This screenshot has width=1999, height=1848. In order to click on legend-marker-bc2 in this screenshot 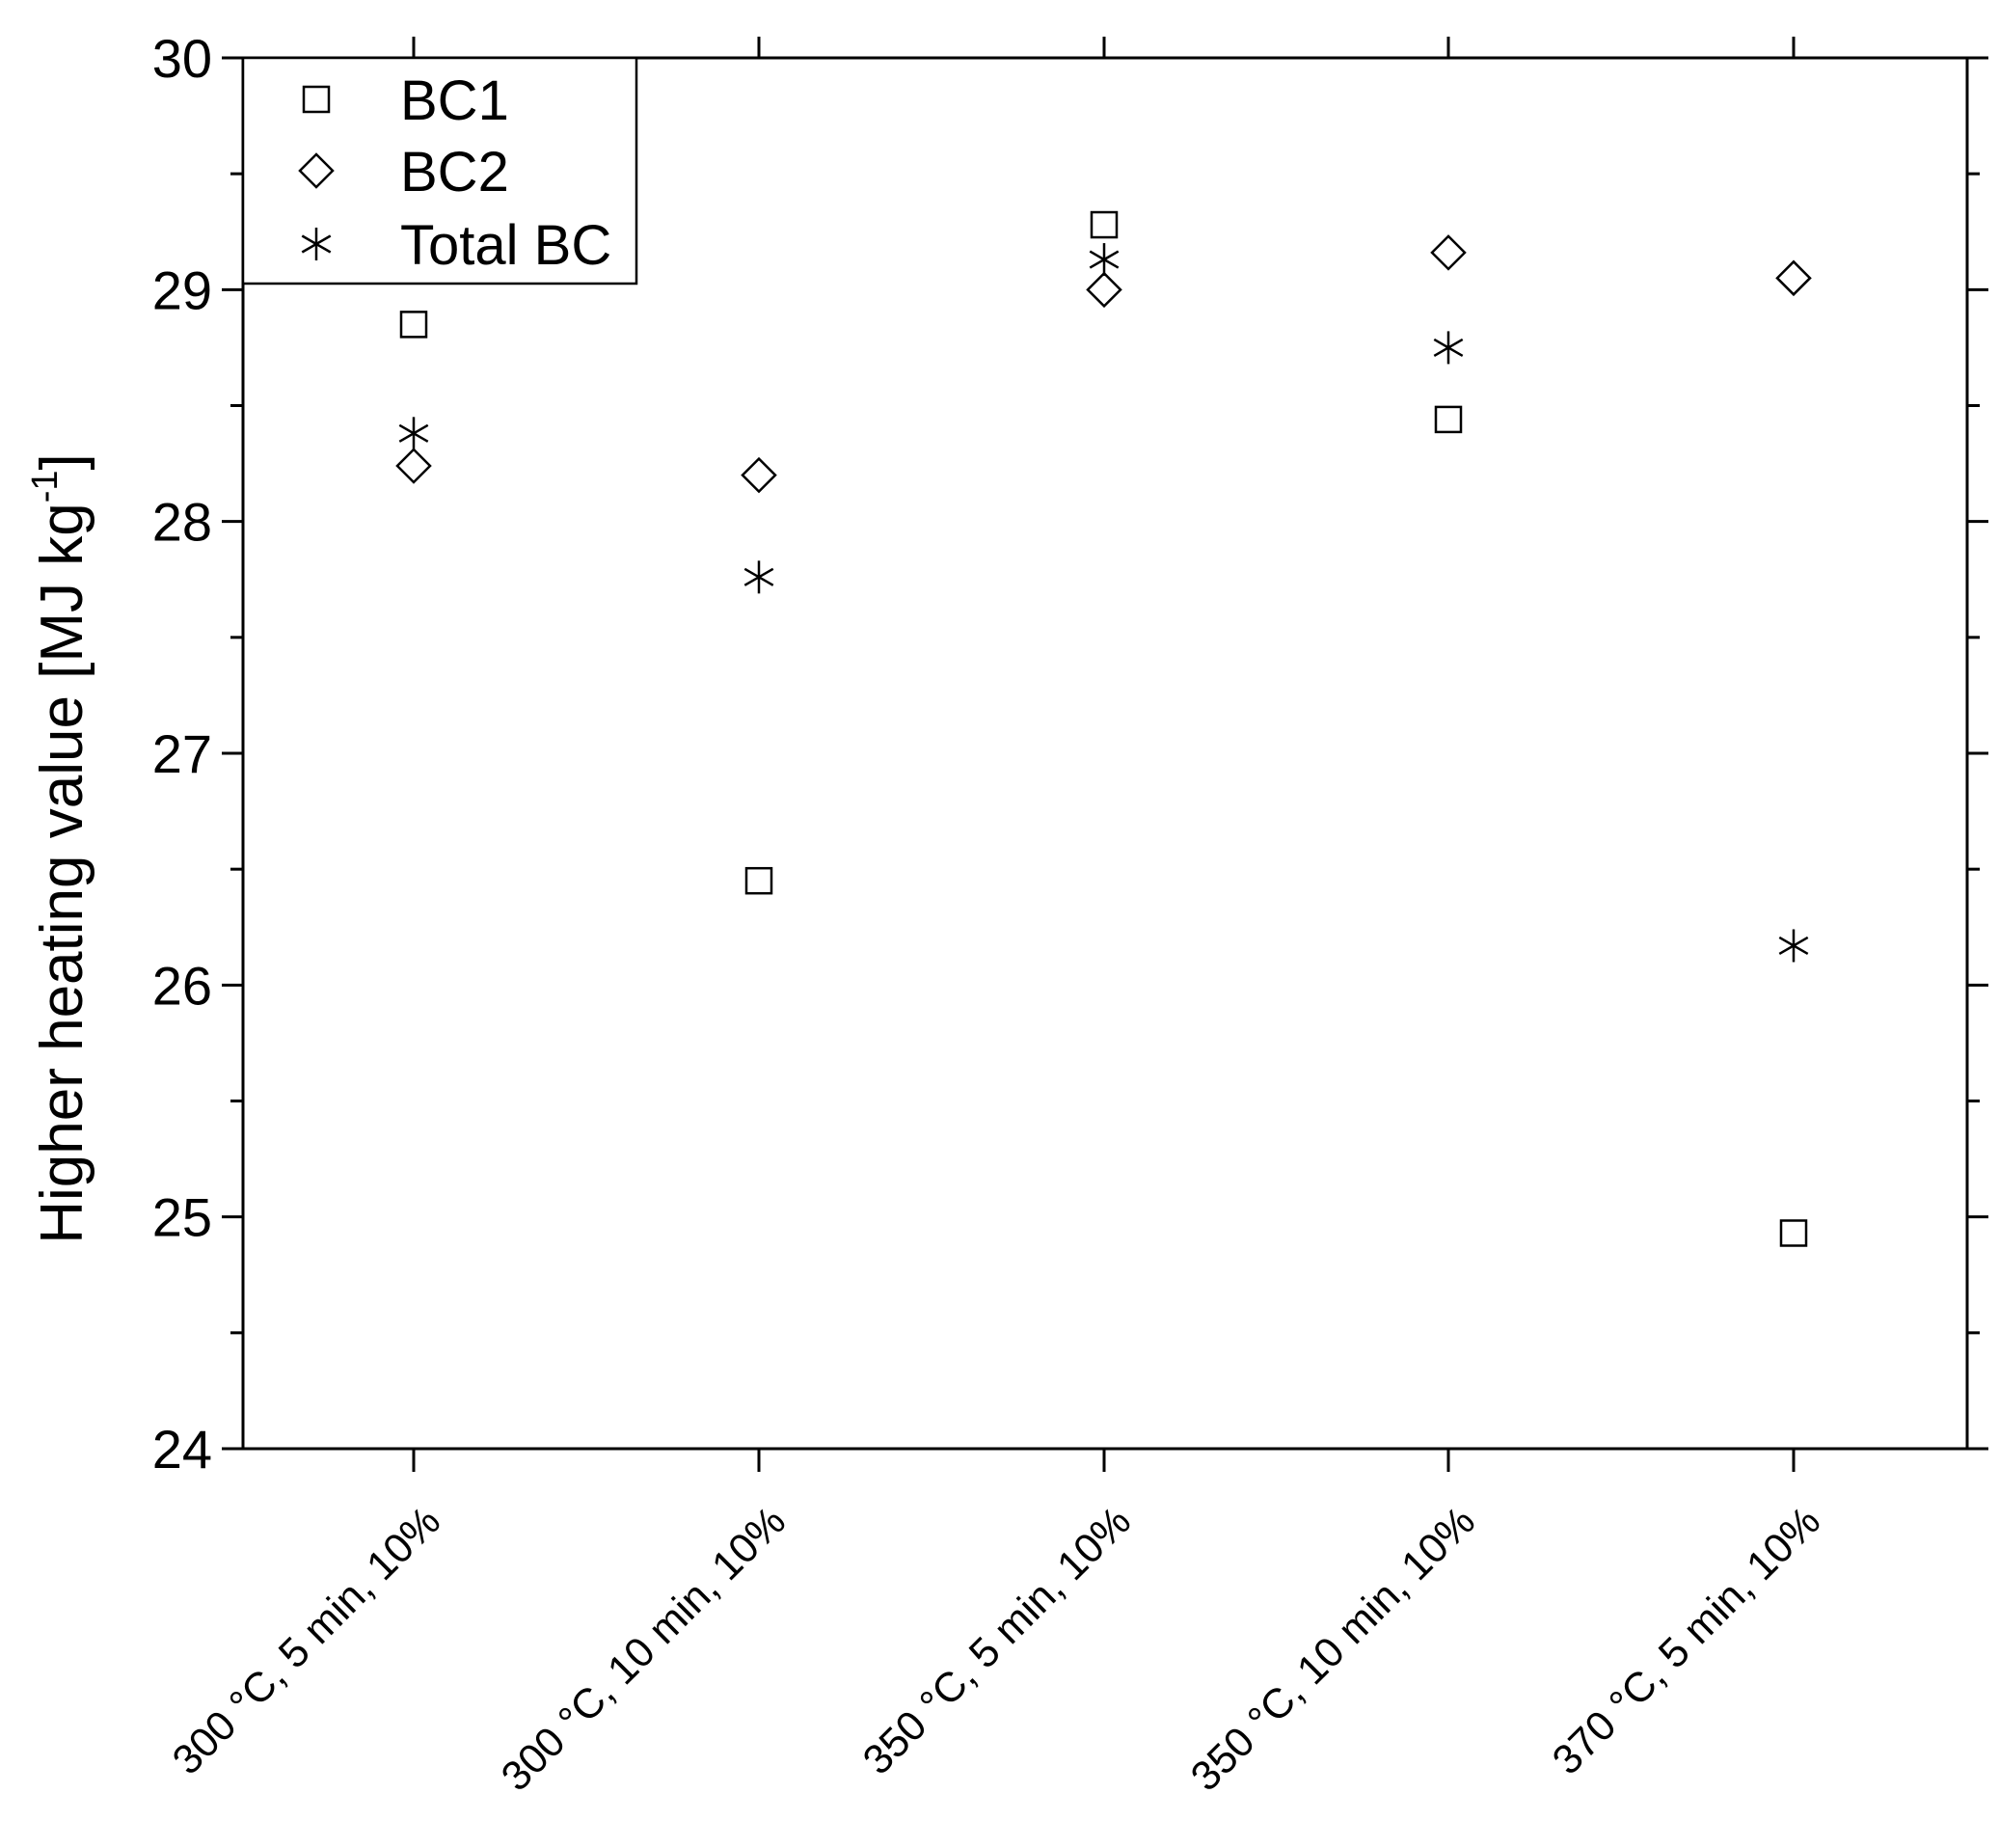, I will do `click(317, 170)`.